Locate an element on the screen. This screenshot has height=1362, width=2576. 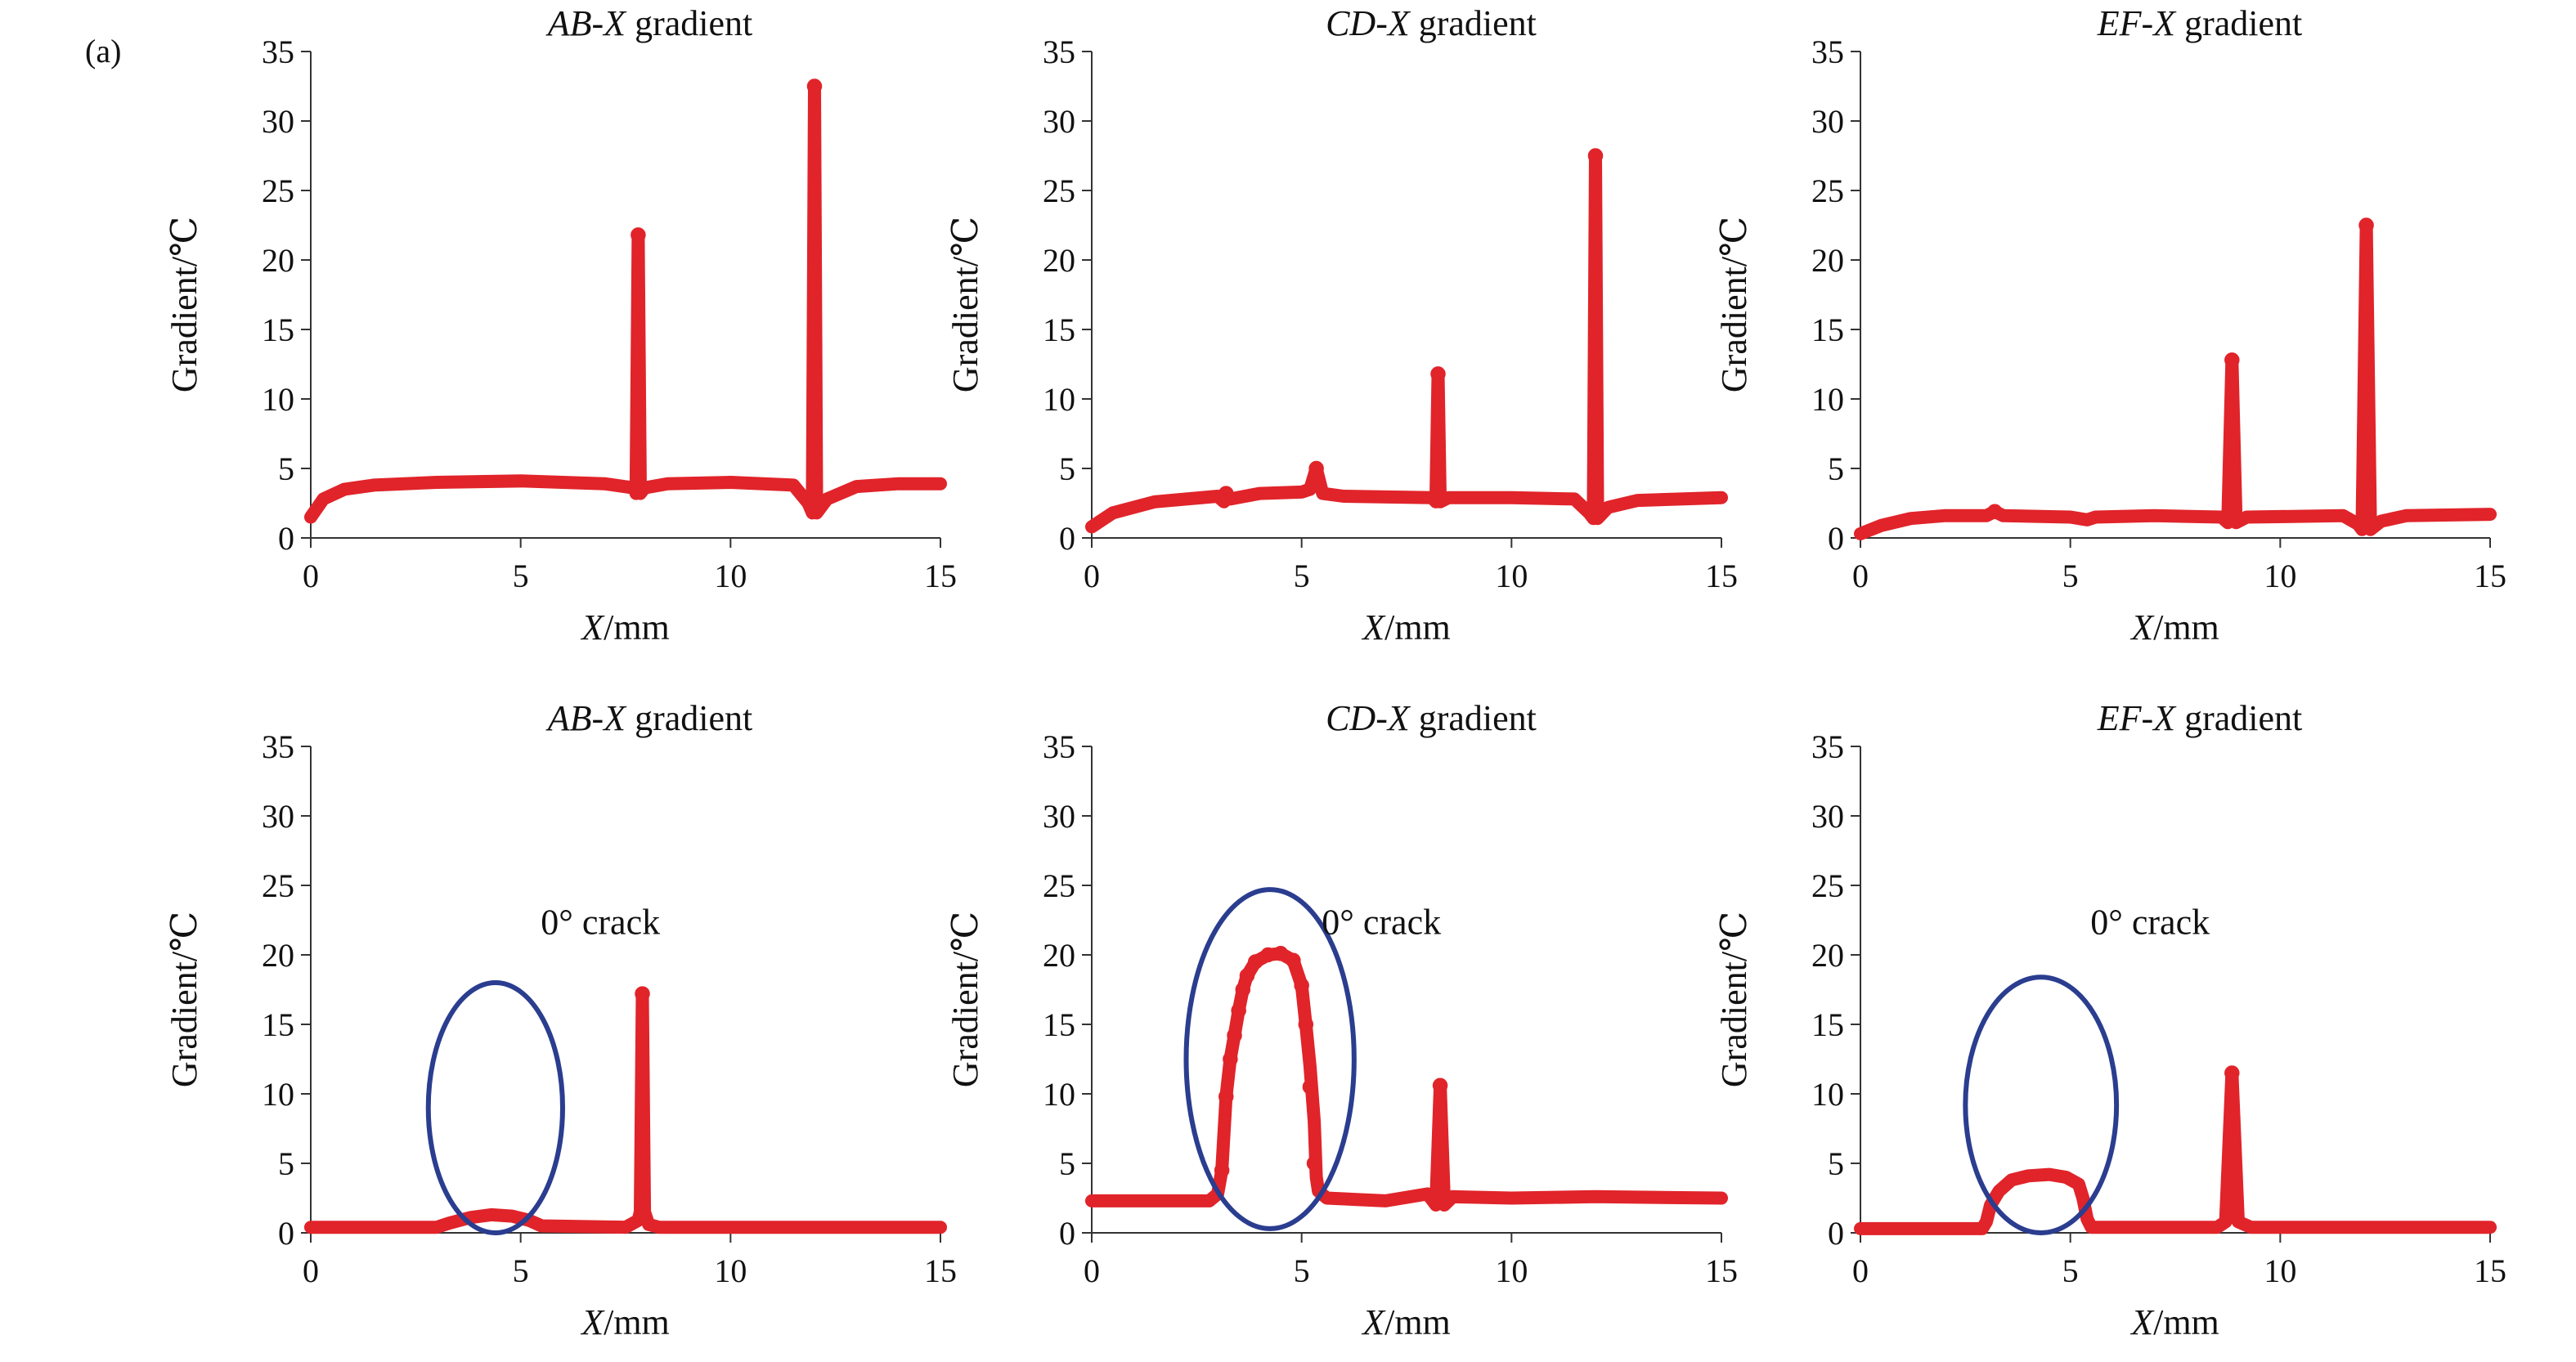
chart-2-3-data-point is located at coordinates (2232, 1073).